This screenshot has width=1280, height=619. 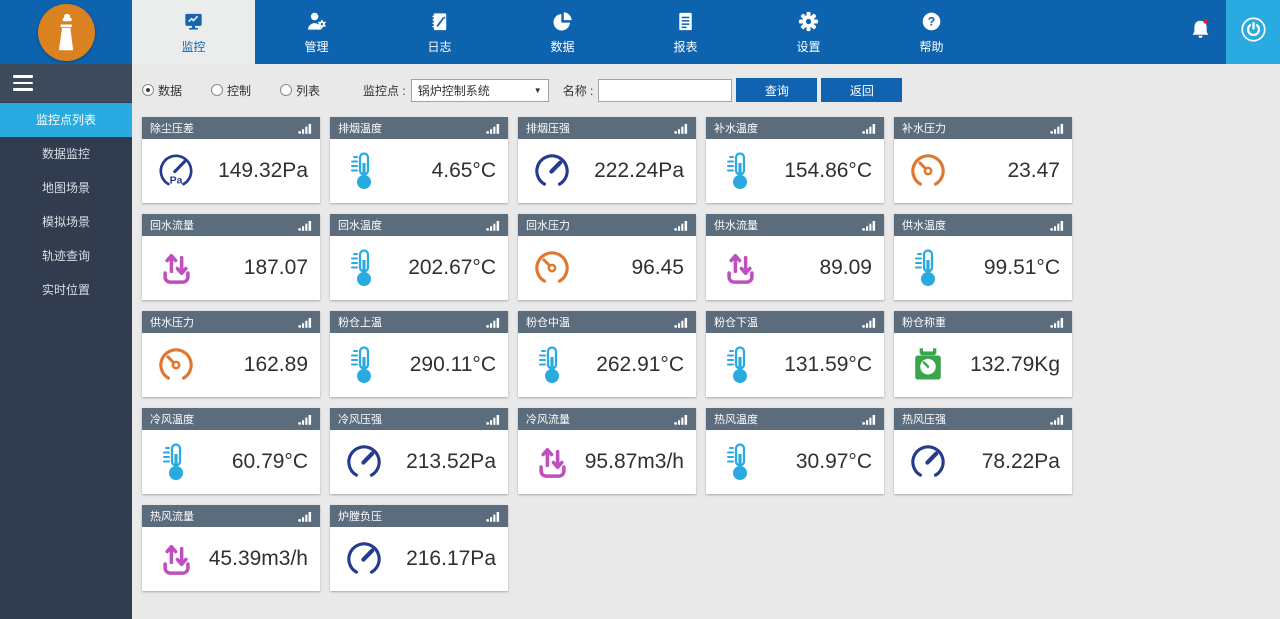 I want to click on card-value: 89.09, so click(x=845, y=267).